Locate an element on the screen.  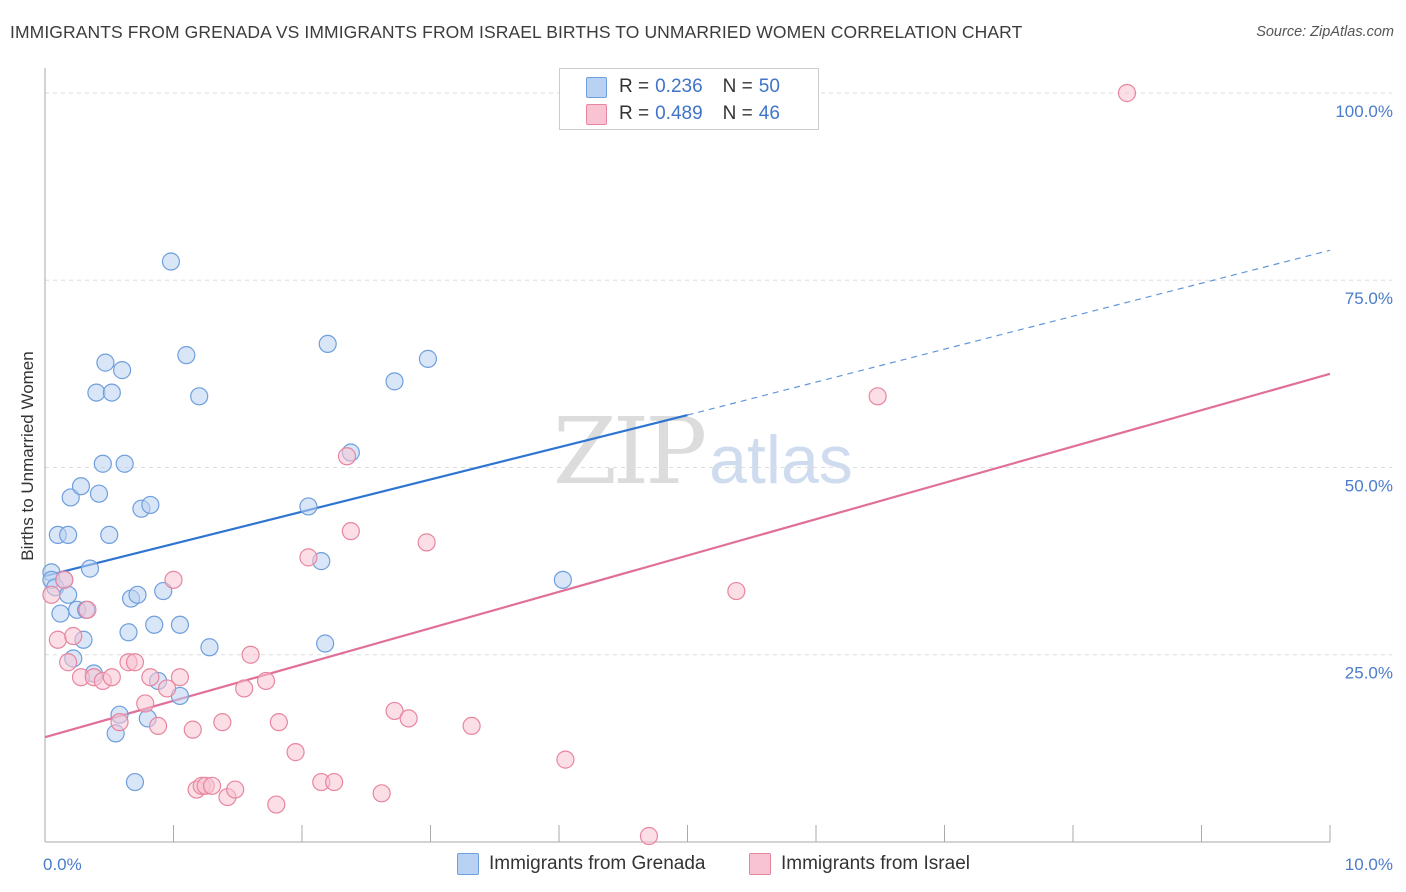
grenada-n-label: N = is located at coordinates (737, 86).